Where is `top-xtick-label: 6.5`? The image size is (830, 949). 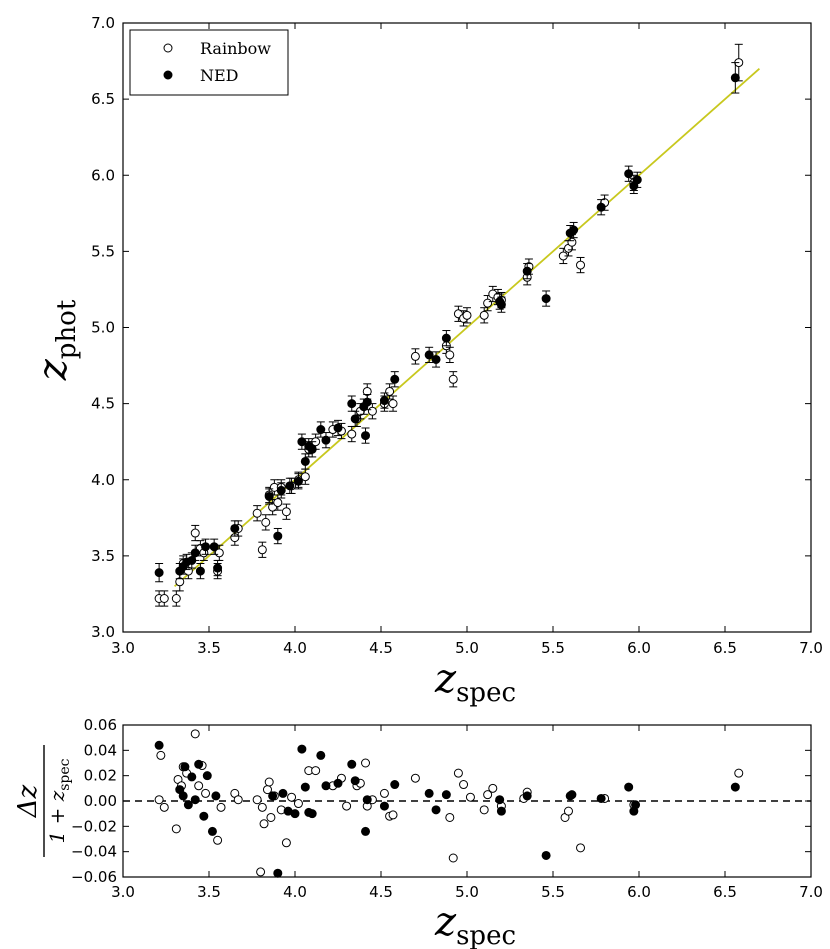
top-xtick-label: 6.5 is located at coordinates (725, 648).